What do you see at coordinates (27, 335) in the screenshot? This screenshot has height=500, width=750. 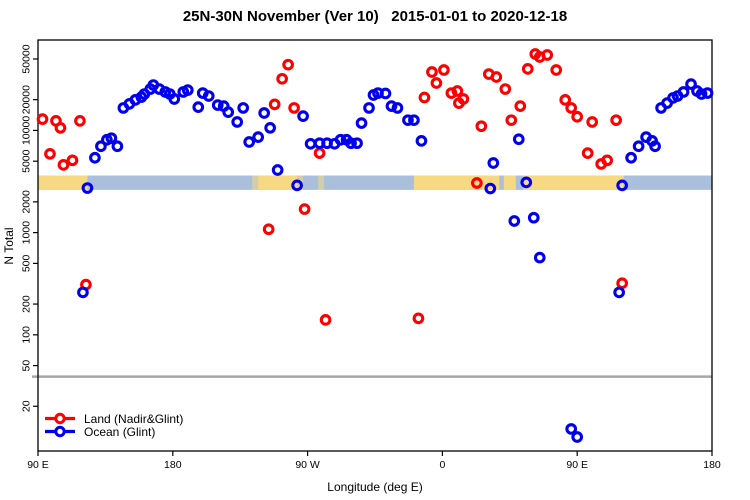 I see `y-tick-label: 100` at bounding box center [27, 335].